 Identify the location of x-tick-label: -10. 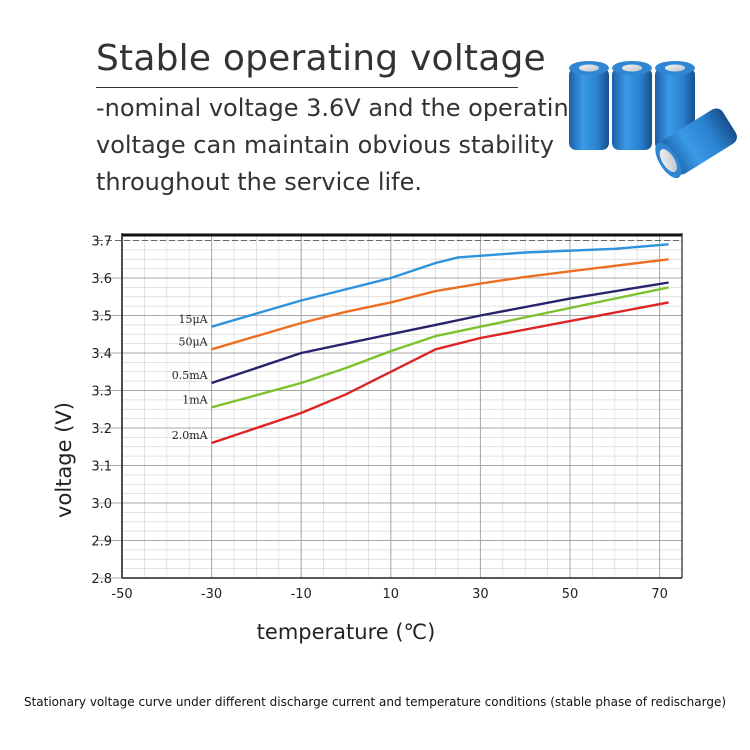
(301, 594).